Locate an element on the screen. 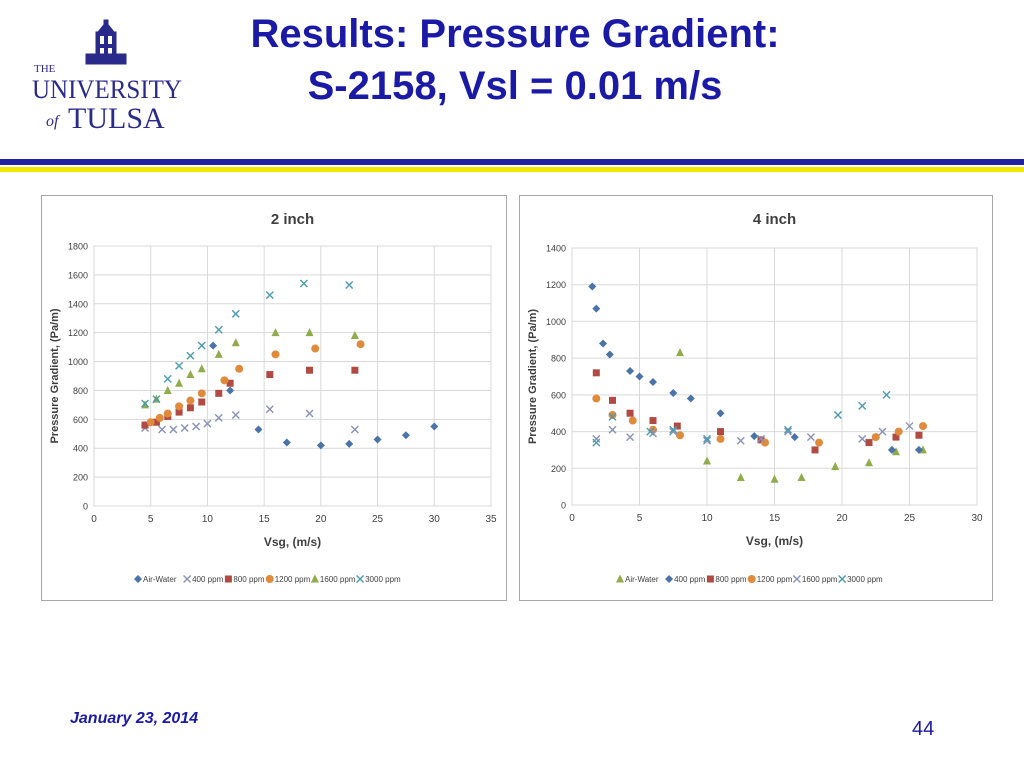  x-tick-label: 25 is located at coordinates (910, 518).